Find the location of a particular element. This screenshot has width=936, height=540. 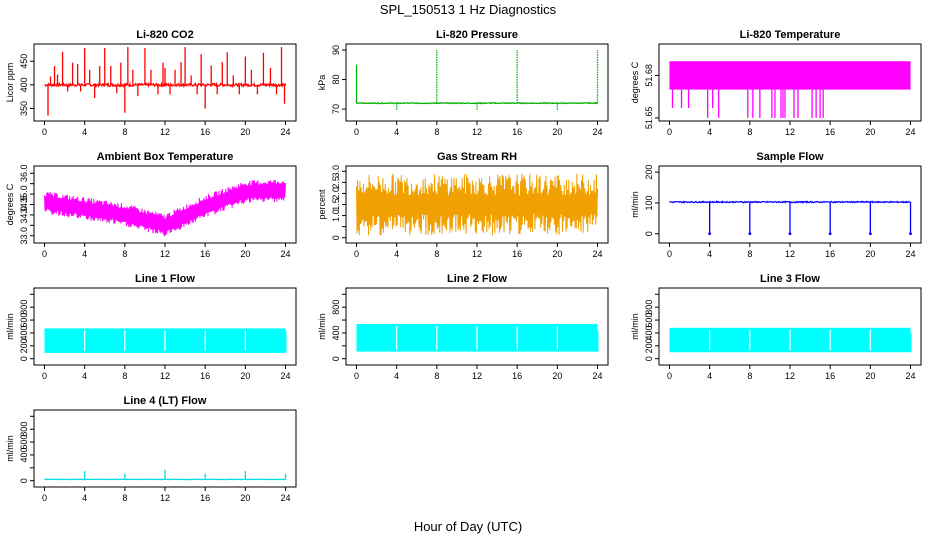

line2-xtick-label-0: 0 is located at coordinates (356, 376).